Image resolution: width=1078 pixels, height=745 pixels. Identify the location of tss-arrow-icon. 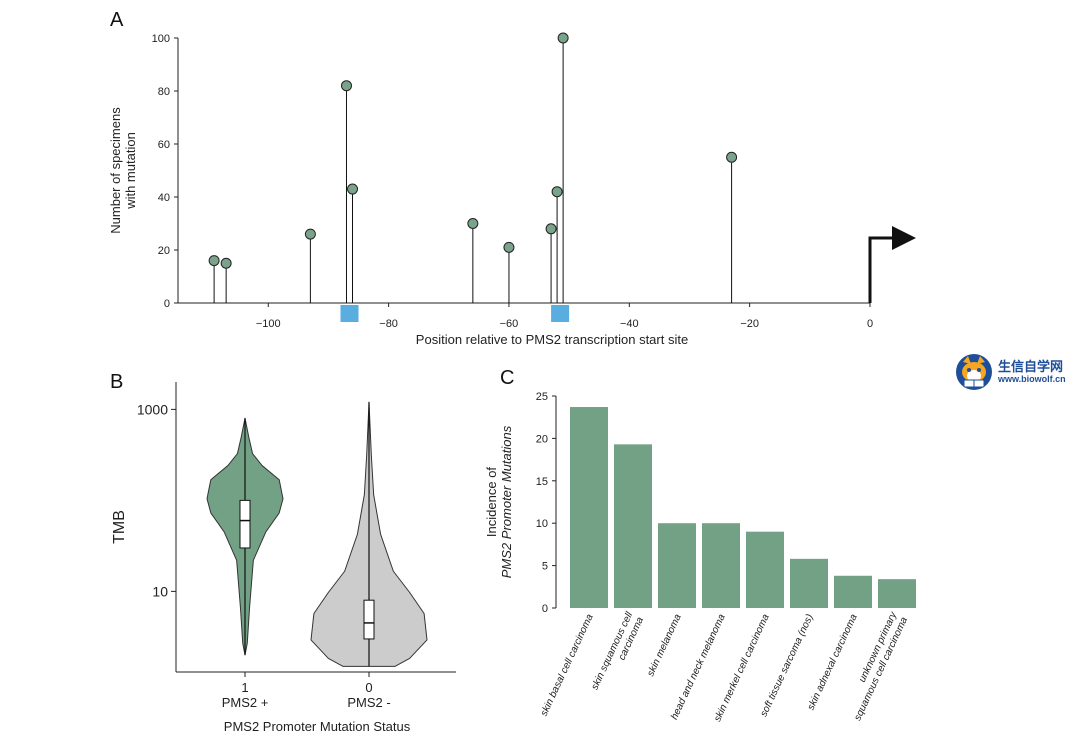
(881, 269).